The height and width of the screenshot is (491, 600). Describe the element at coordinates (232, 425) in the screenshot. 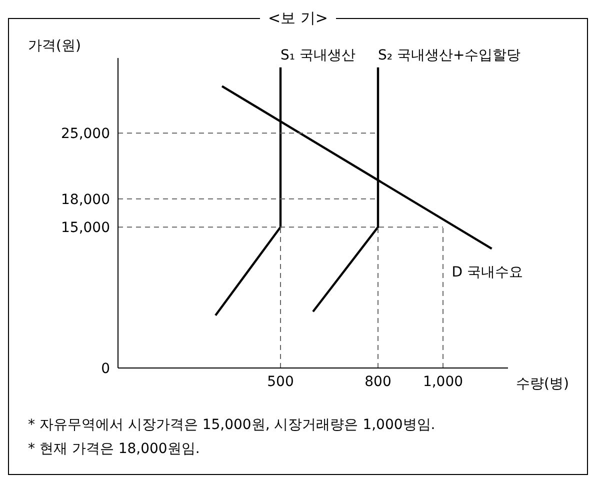

I see `text: * 자유무역에서 시장가격은 15,000원, 시장거래량은 1,000병임.` at that location.